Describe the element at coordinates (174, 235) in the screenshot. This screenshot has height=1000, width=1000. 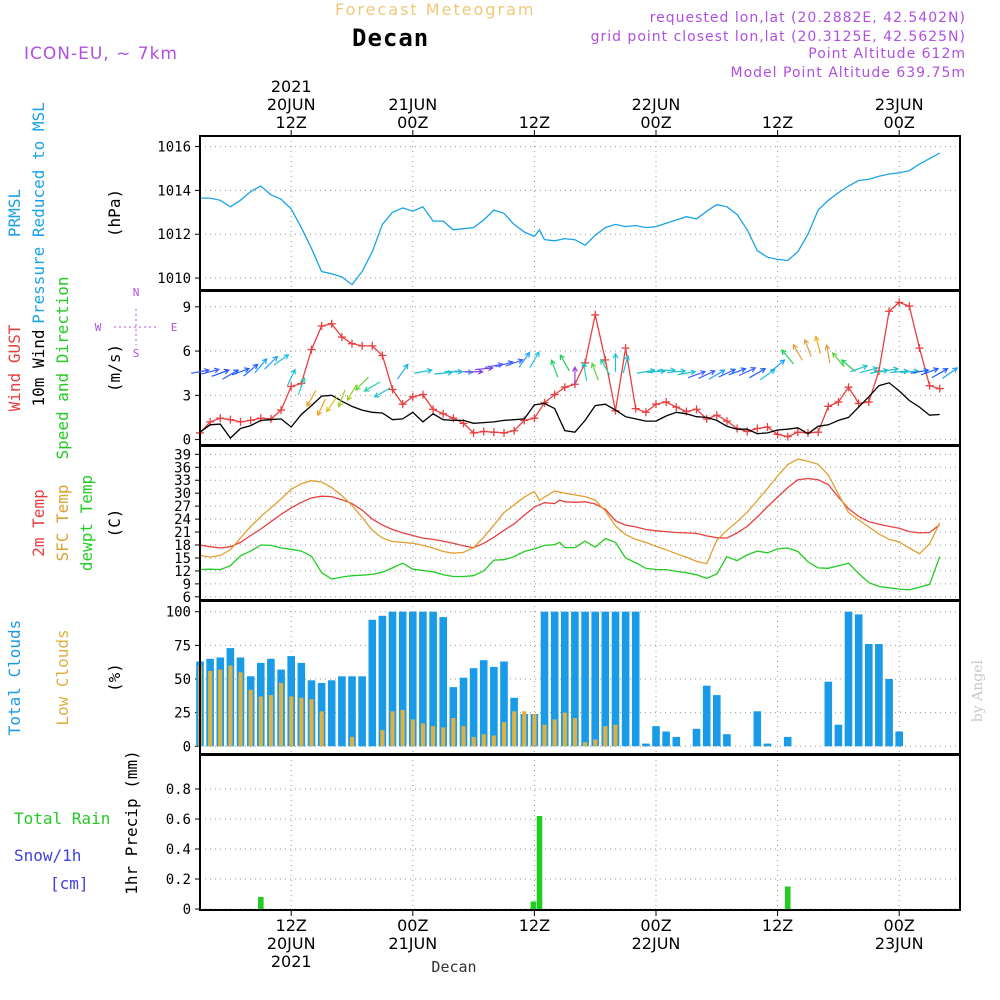
I see `ytick-label: 1012` at that location.